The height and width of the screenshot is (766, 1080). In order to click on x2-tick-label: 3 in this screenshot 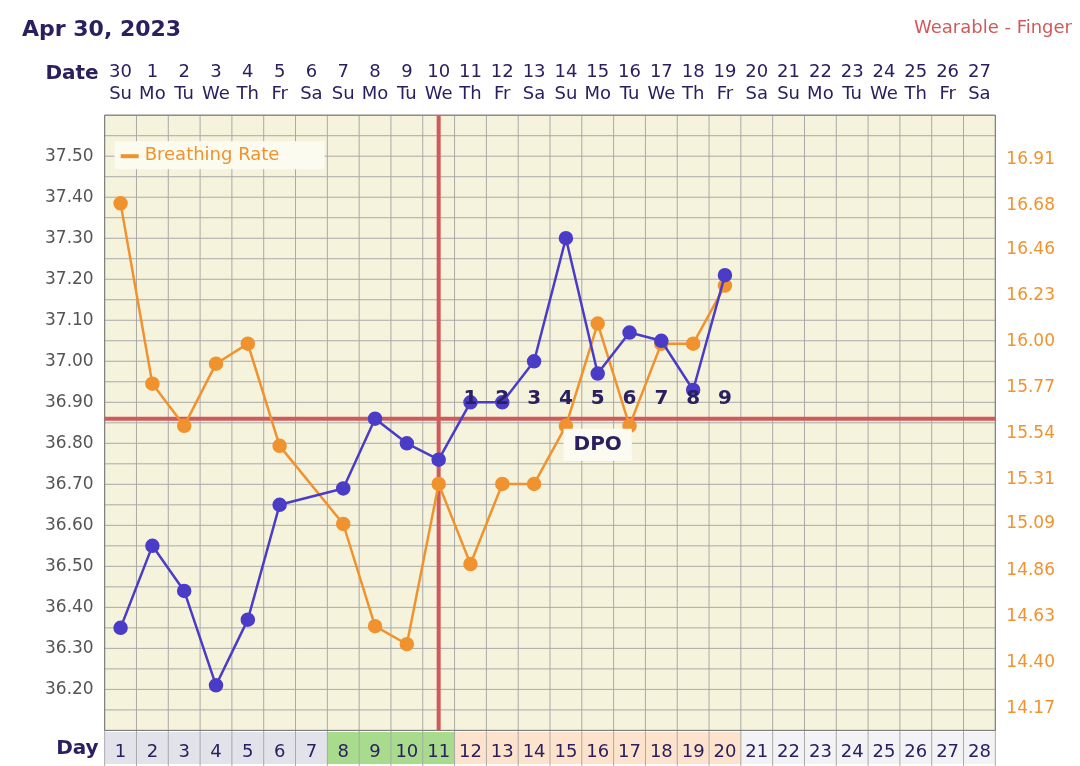, I will do `click(184, 750)`.